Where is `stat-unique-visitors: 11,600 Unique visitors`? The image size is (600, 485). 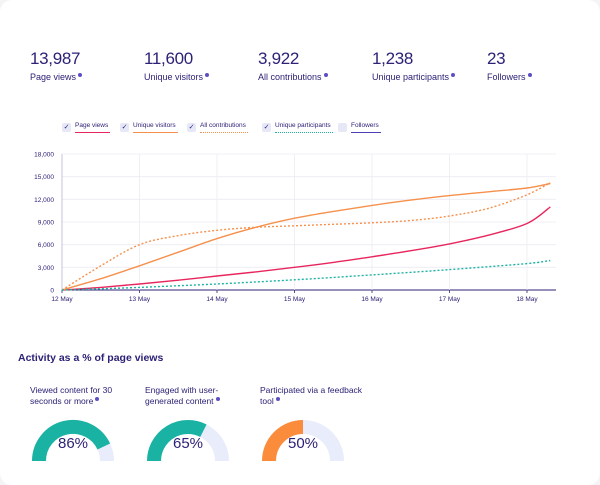
stat-unique-visitors: 11,600 Unique visitors is located at coordinates (177, 65).